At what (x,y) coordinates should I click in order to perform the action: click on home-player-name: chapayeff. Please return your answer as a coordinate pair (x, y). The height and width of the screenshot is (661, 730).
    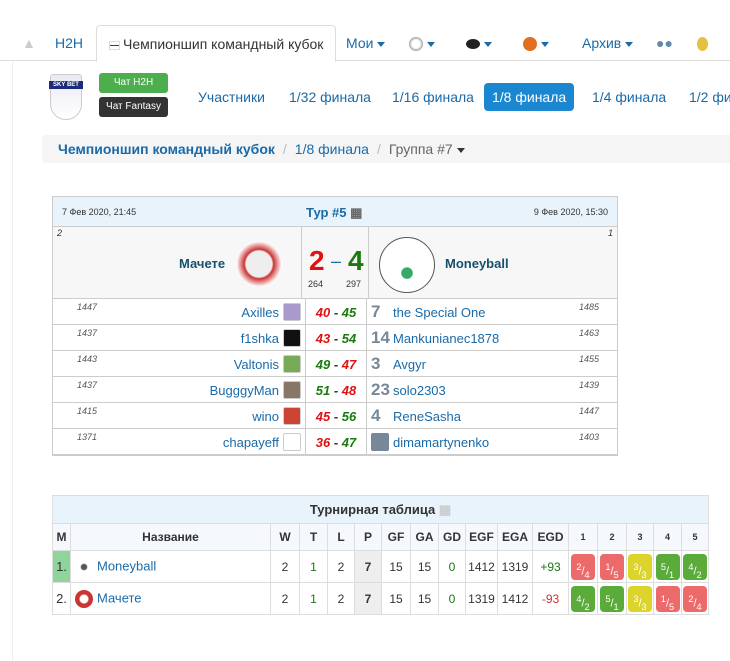
    Looking at the image, I should click on (250, 442).